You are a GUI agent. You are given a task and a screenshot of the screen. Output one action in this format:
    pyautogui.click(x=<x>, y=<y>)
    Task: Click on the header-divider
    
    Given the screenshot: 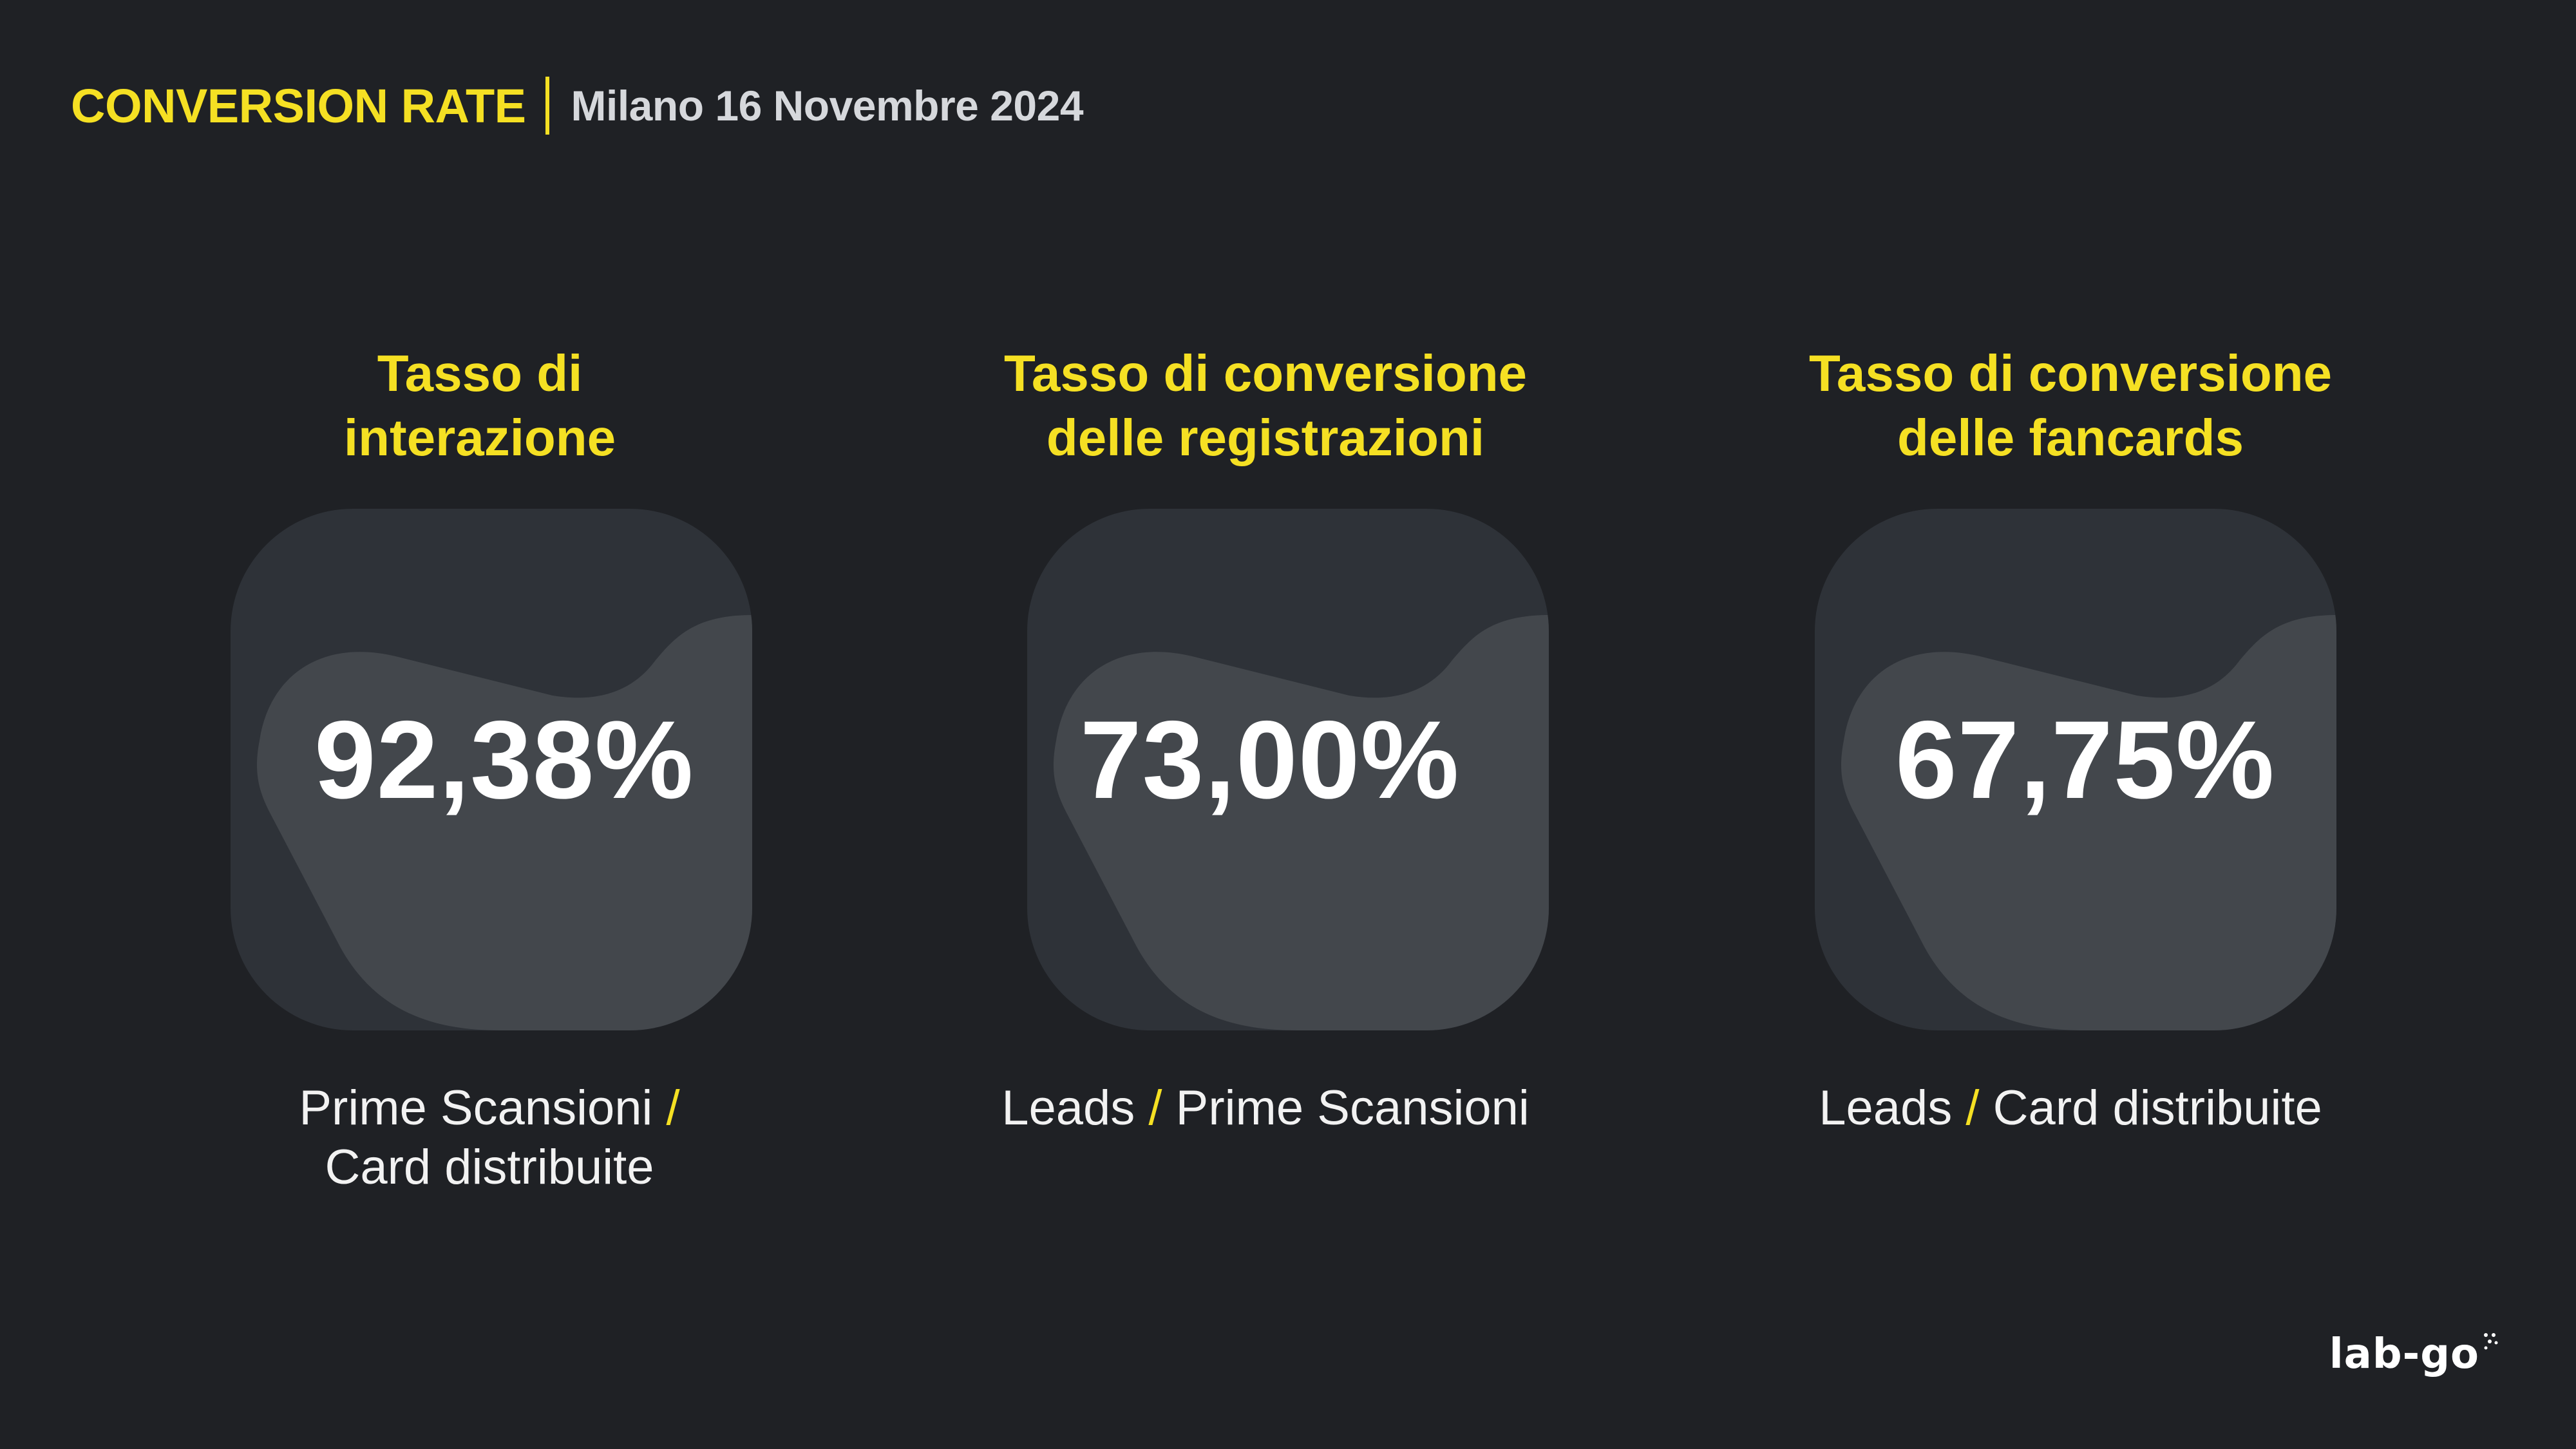 What is the action you would take?
    pyautogui.click(x=547, y=106)
    